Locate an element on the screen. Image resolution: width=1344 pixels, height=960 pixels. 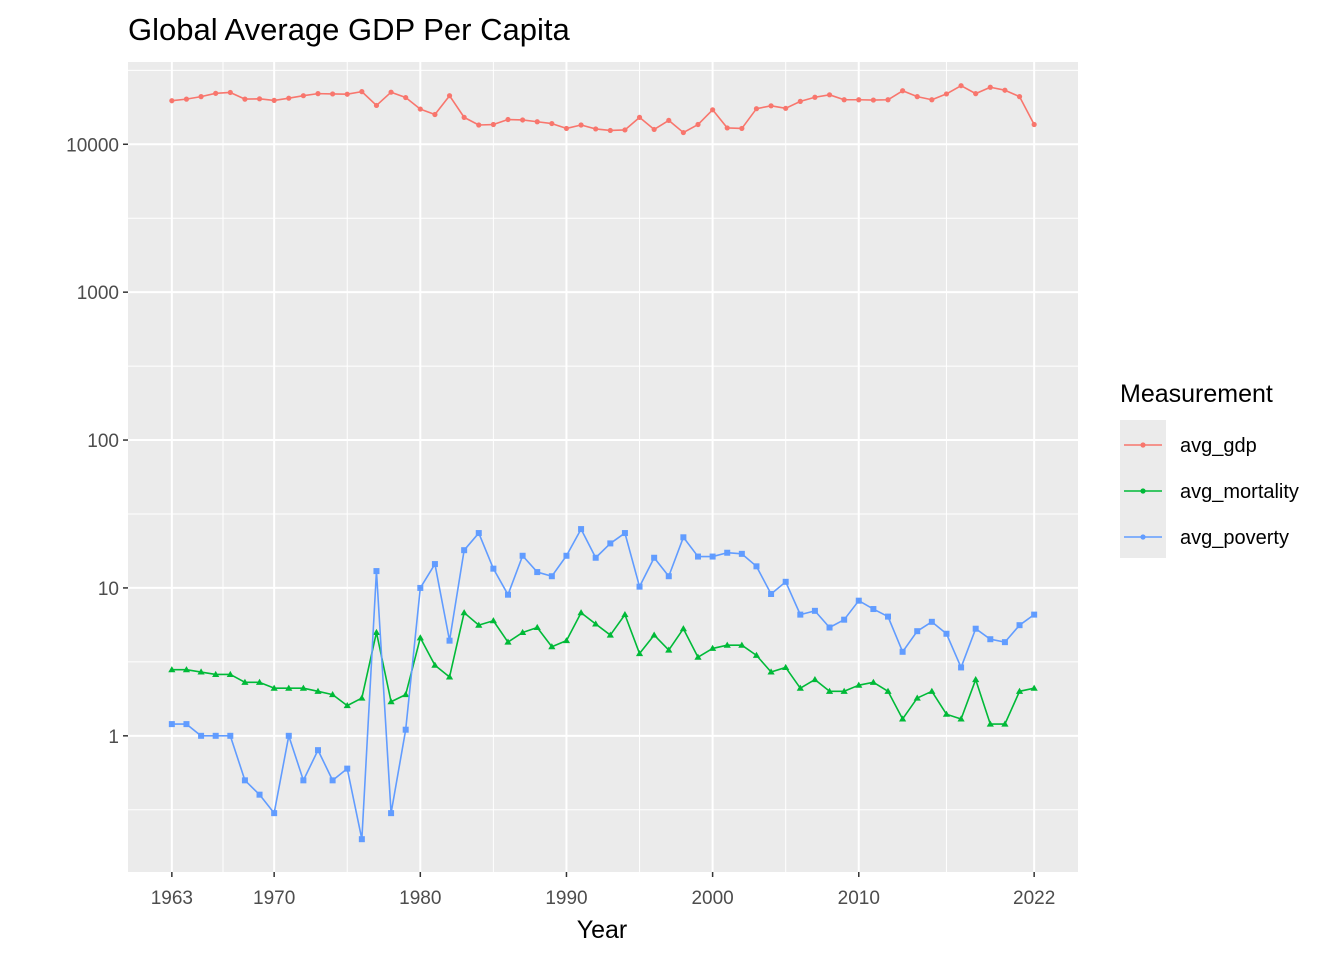
x-tick-label: 2022 is located at coordinates (1034, 898).